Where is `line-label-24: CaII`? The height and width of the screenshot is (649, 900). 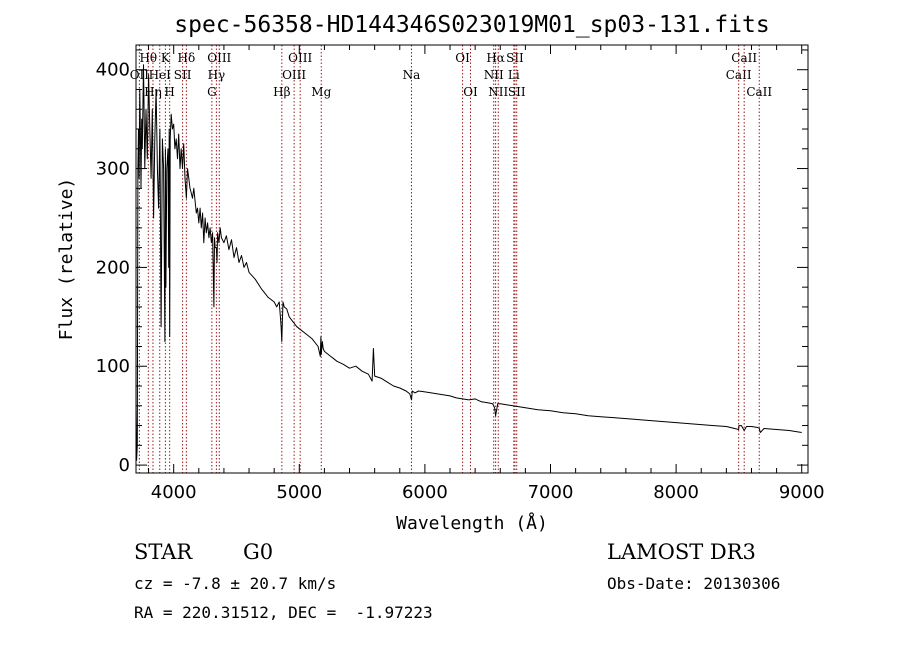
line-label-24: CaII is located at coordinates (739, 75).